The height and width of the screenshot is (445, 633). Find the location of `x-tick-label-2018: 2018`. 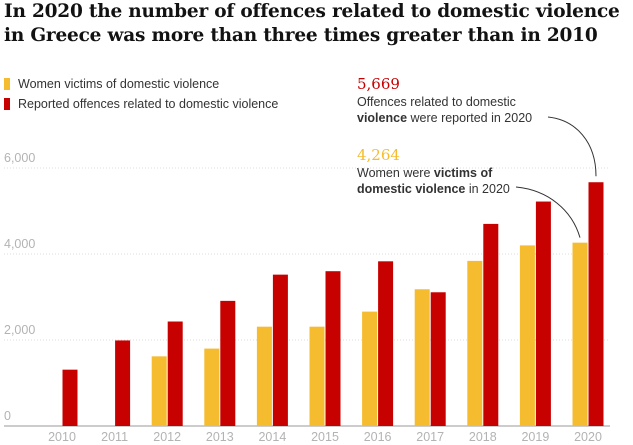

x-tick-label-2018: 2018 is located at coordinates (483, 437).